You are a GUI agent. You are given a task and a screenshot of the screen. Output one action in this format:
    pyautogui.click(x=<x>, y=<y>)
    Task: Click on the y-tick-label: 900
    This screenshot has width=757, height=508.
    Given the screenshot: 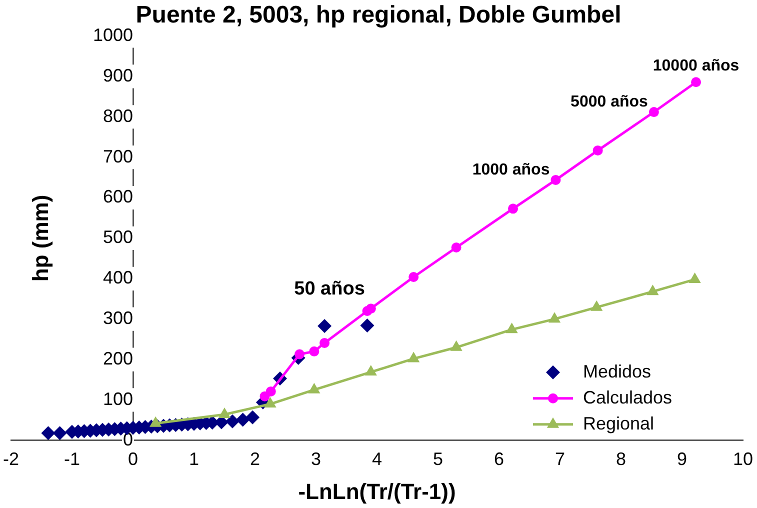 What is the action you would take?
    pyautogui.click(x=117, y=75)
    